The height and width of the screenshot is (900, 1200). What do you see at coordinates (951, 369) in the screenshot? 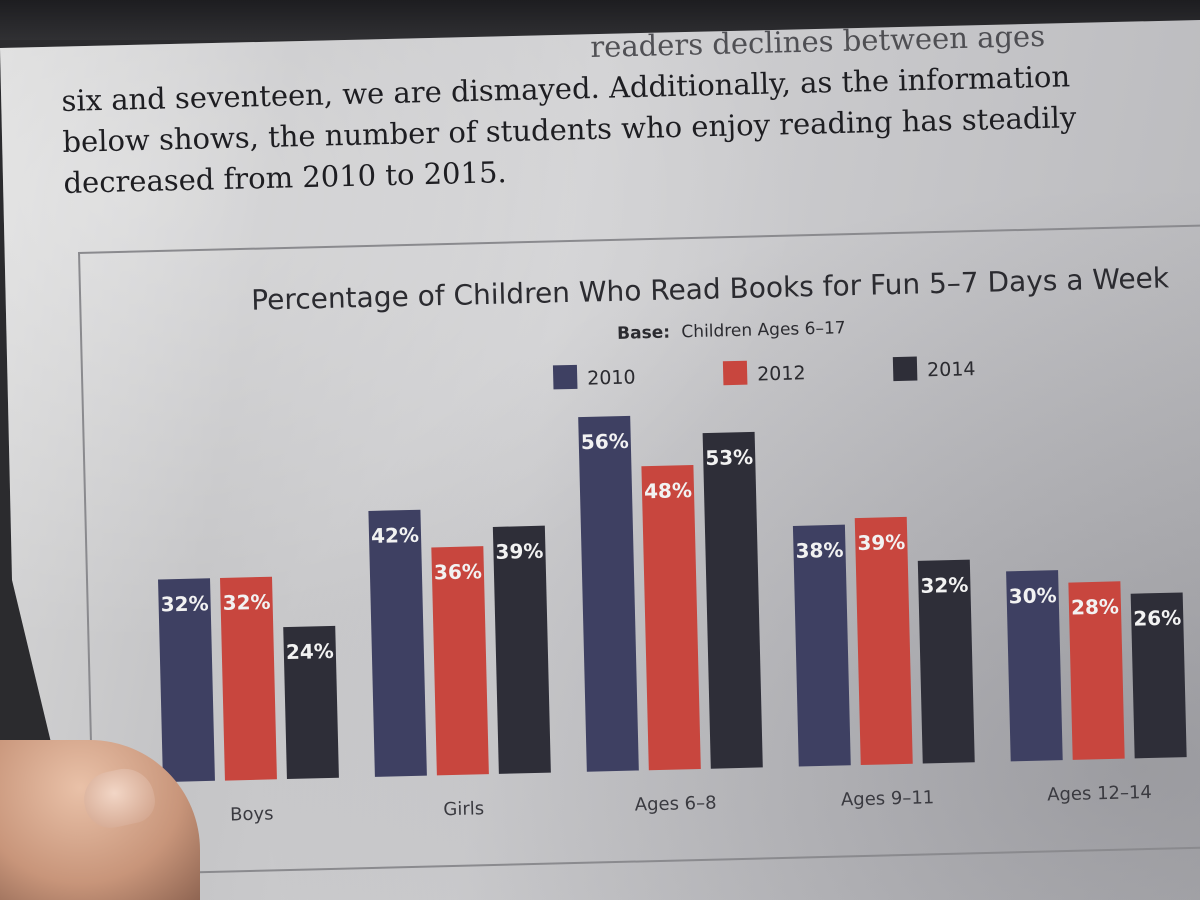
I see `legend-label-2014: 2014` at bounding box center [951, 369].